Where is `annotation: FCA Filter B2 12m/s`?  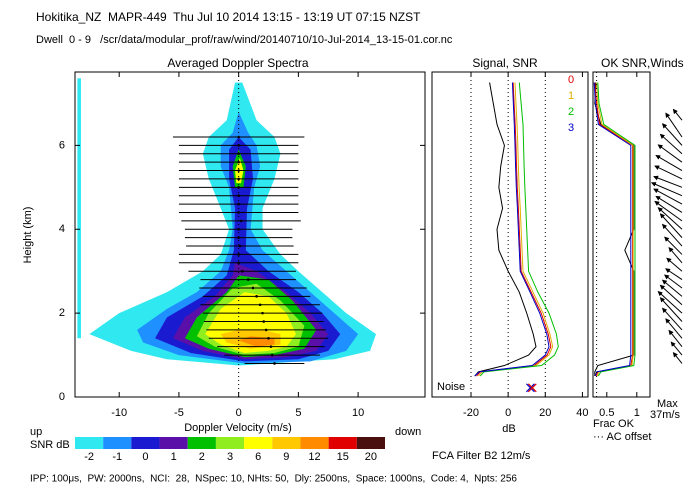 annotation: FCA Filter B2 12m/s is located at coordinates (481, 456).